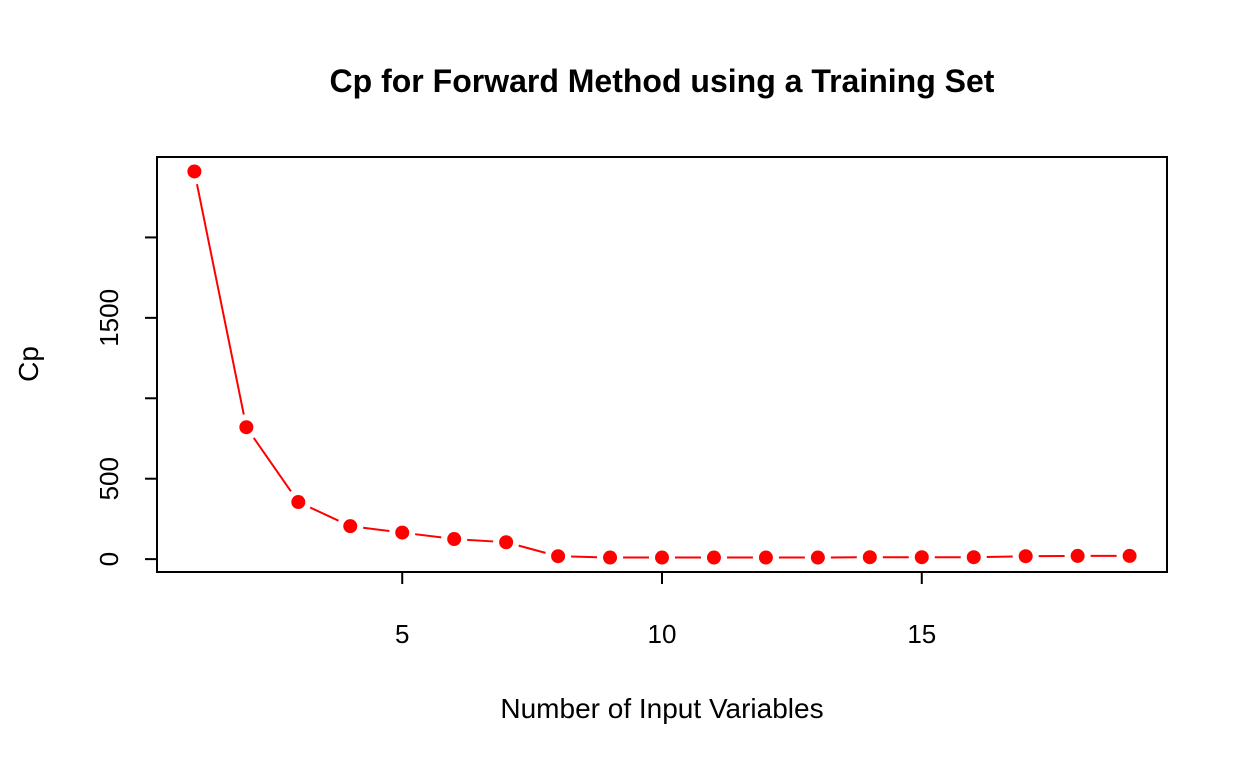 This screenshot has width=1248, height=768. What do you see at coordinates (402, 634) in the screenshot?
I see `x-tick-label: 5` at bounding box center [402, 634].